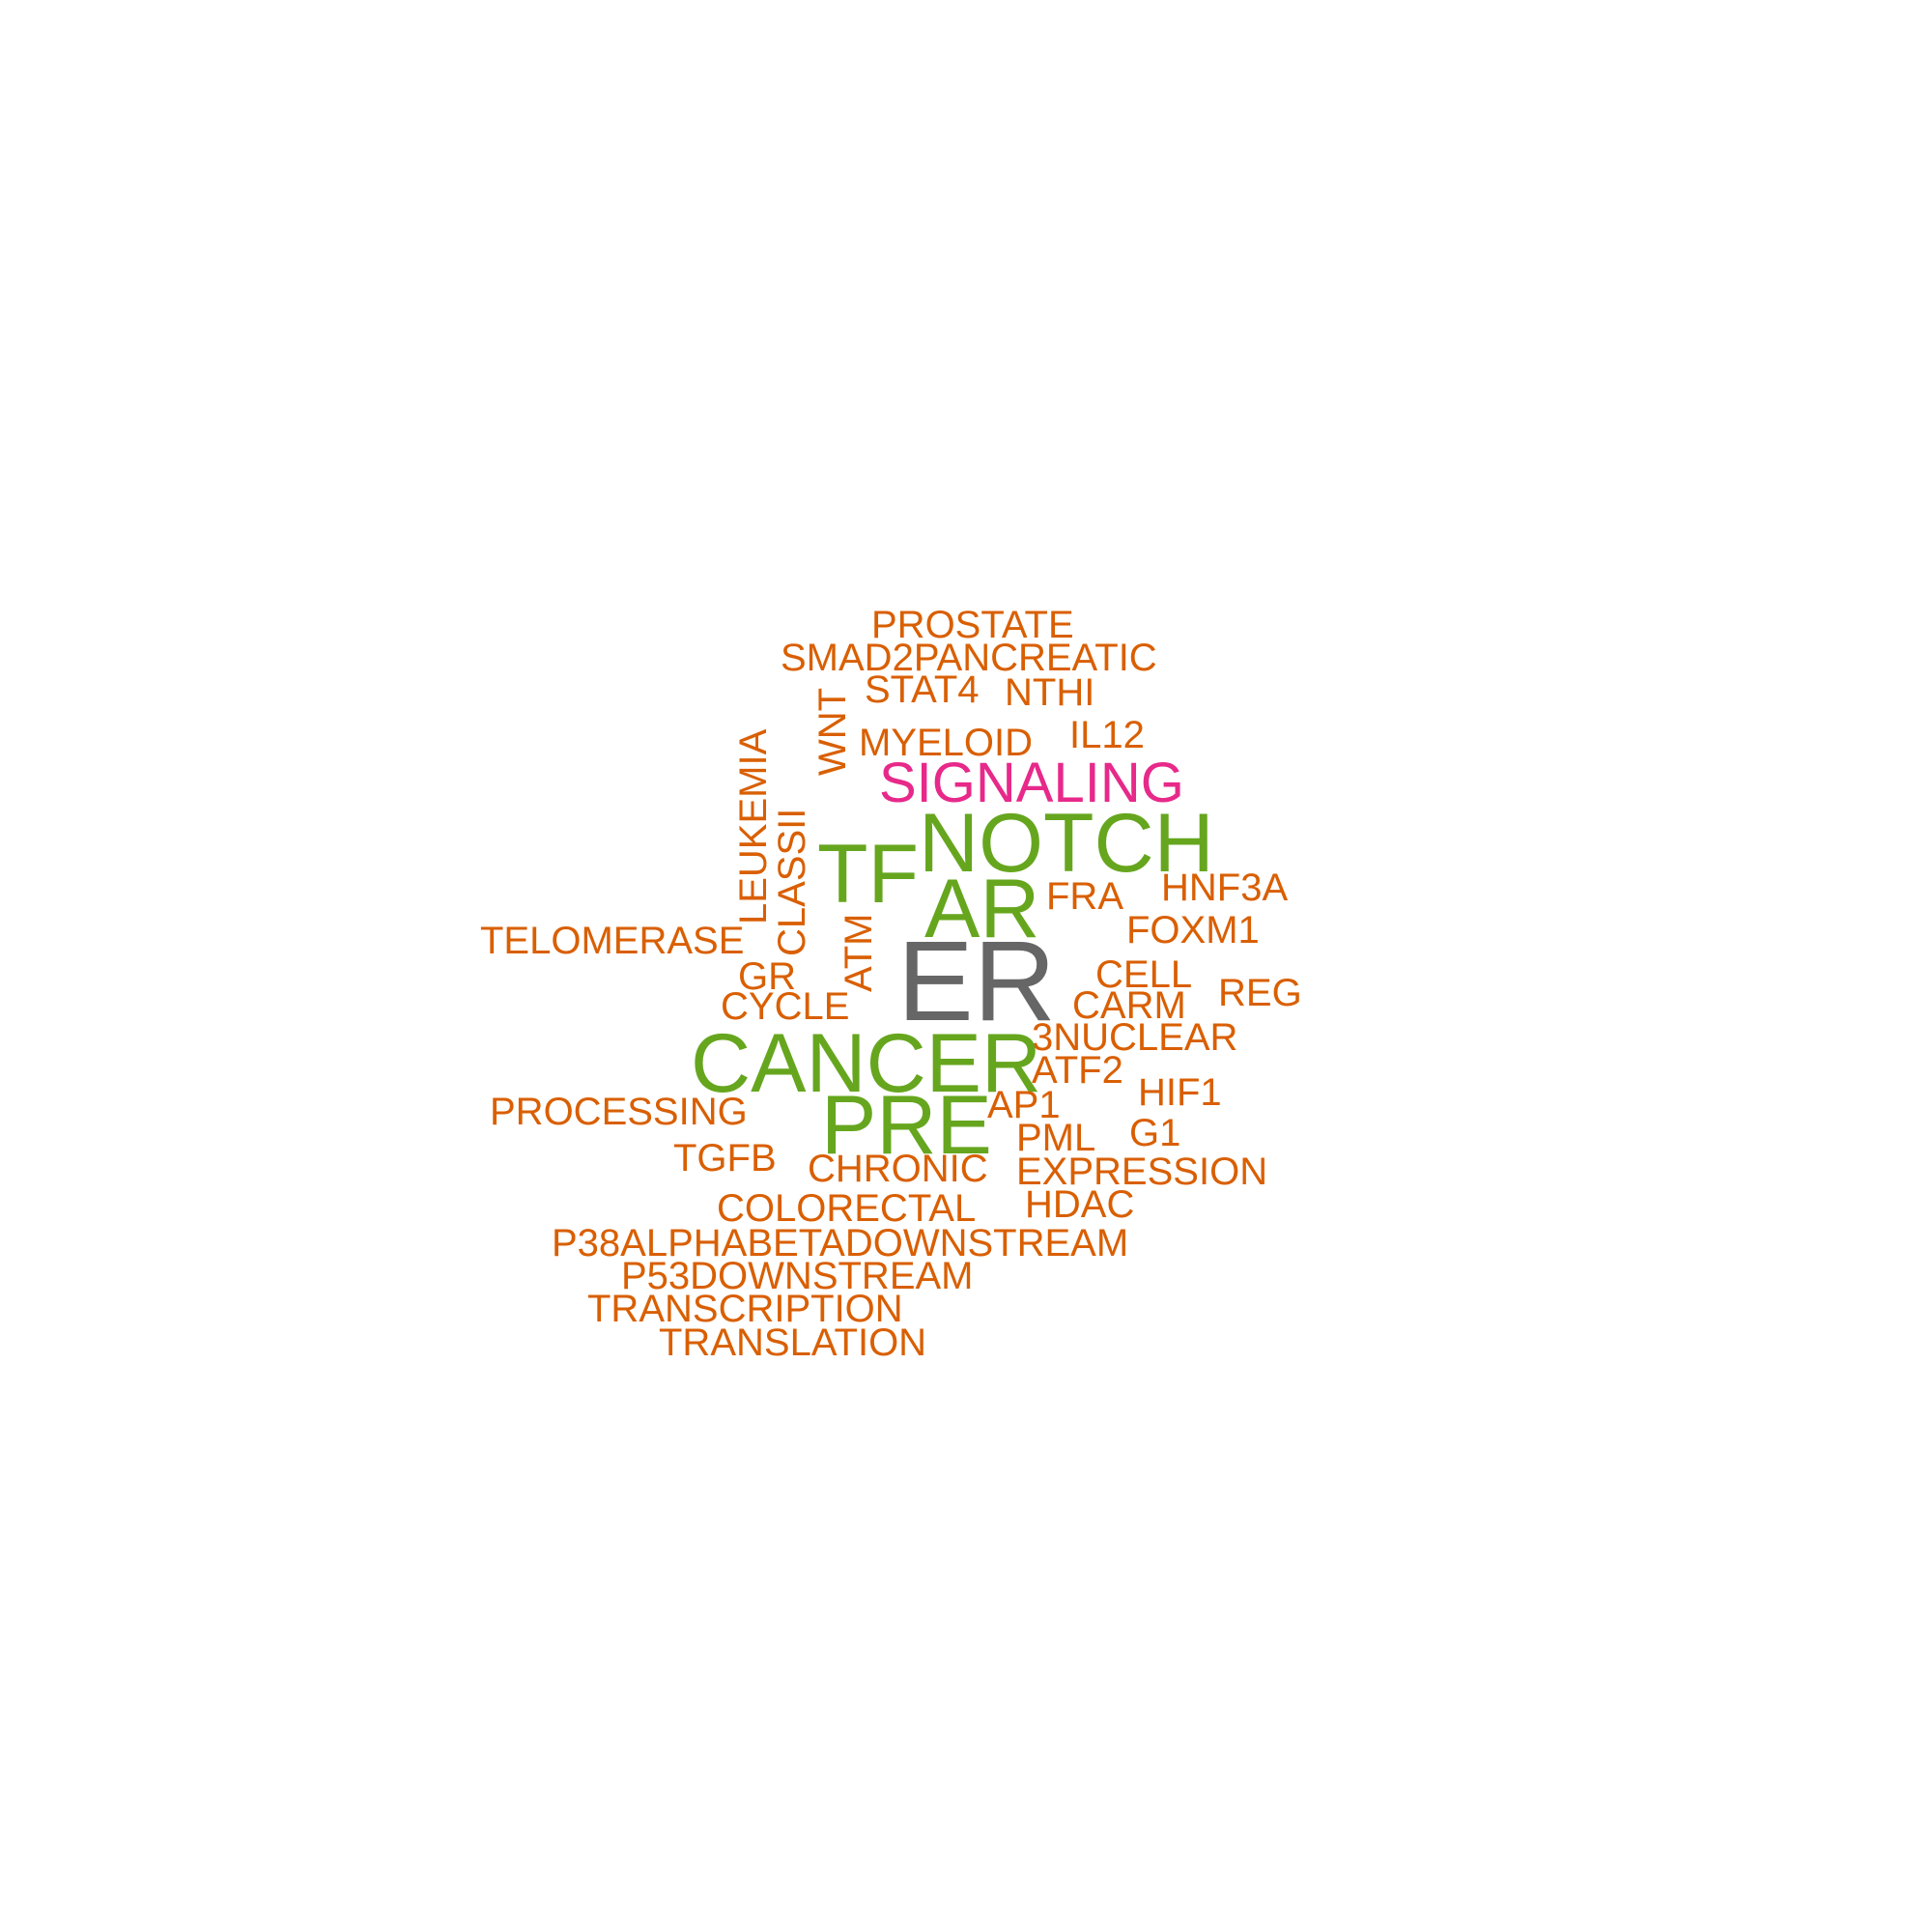  Describe the element at coordinates (866, 1063) in the screenshot. I see `word-cancer: CANCER` at that location.